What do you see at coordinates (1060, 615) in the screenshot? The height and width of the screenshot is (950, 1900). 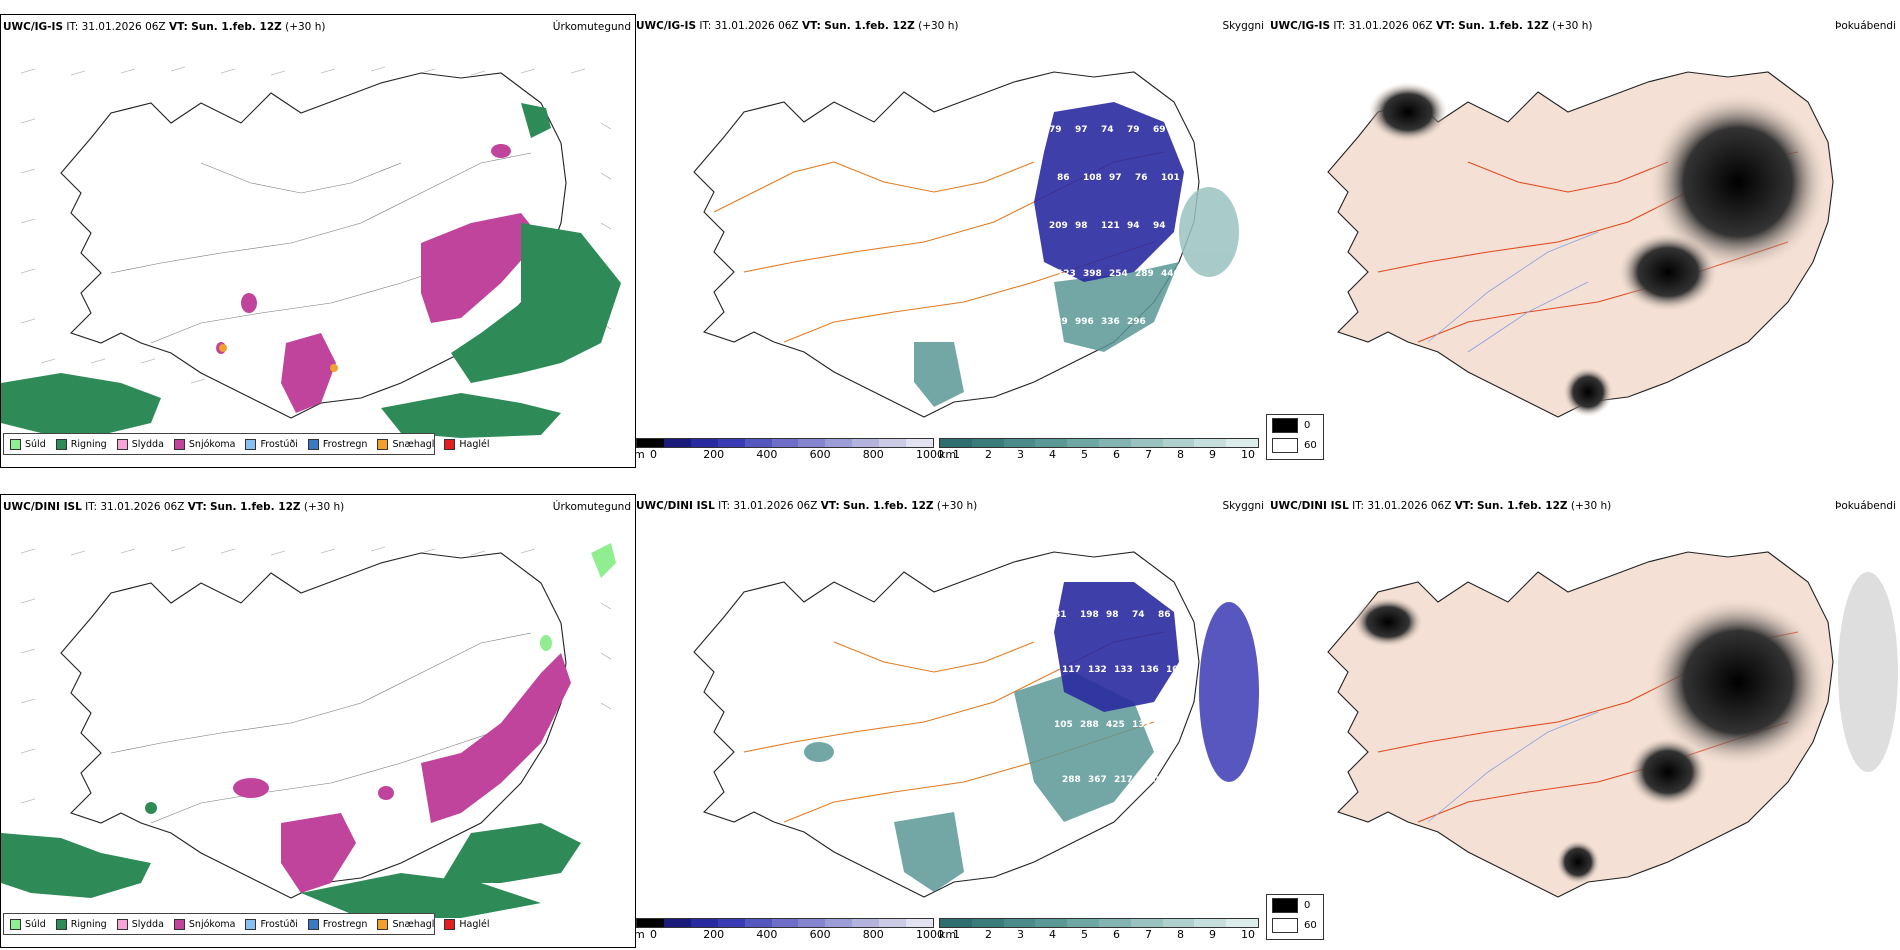 I see `cloud-base-label: 81` at bounding box center [1060, 615].